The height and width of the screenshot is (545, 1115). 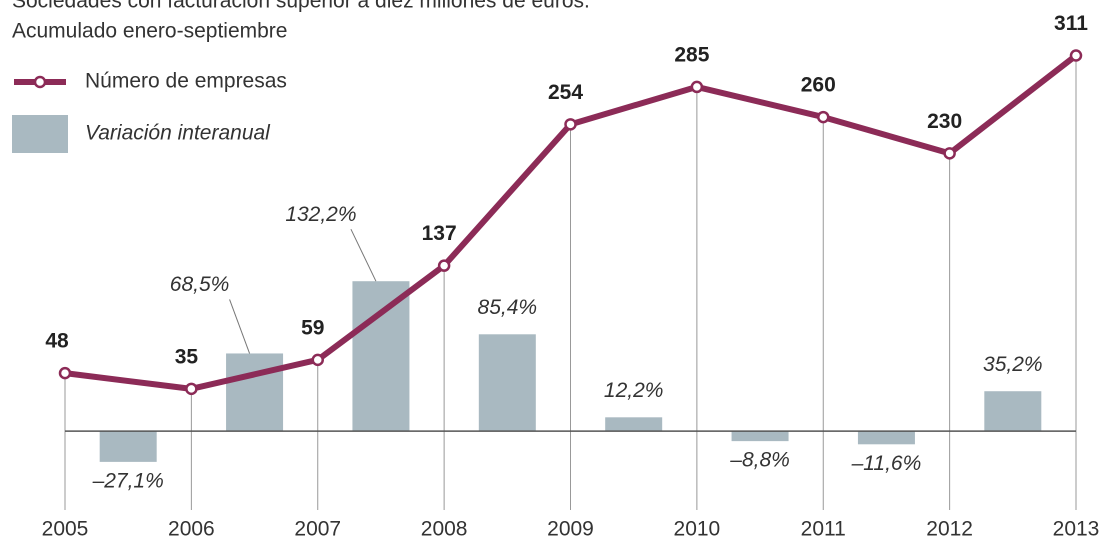 I want to click on value-label: 254, so click(x=565, y=92).